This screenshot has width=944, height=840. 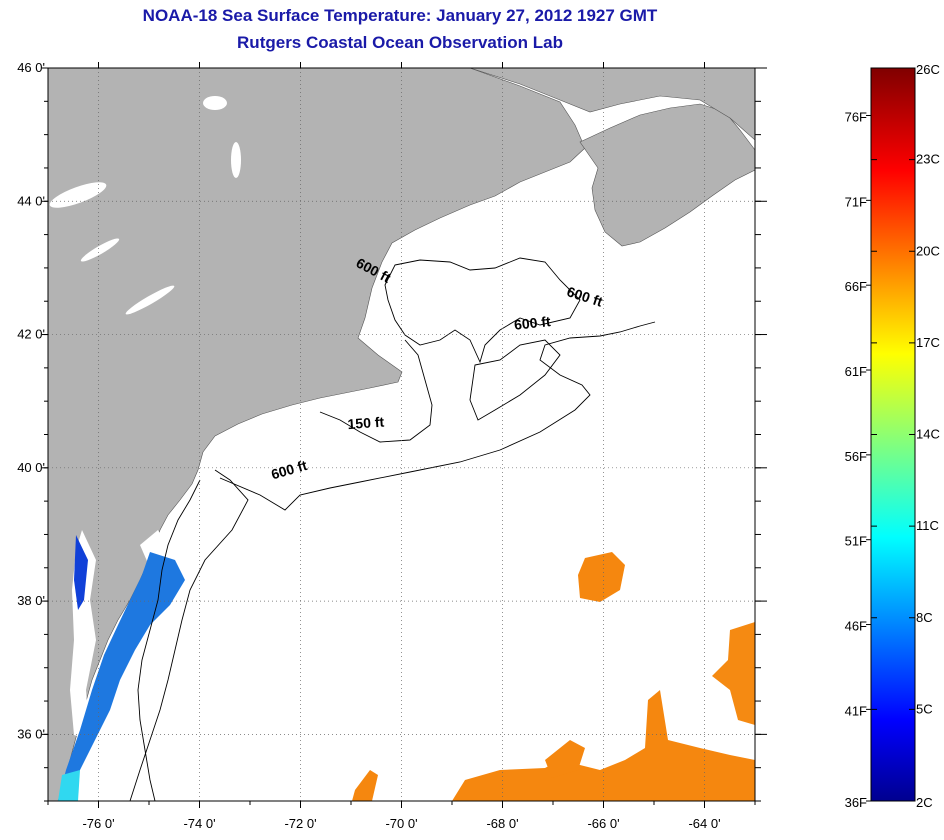 I want to click on colorbar-fahrenheit-label: 76F, so click(x=856, y=117).